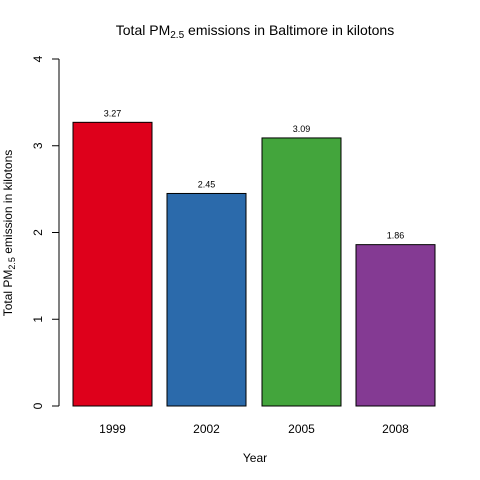 Image resolution: width=480 pixels, height=480 pixels. Describe the element at coordinates (206, 429) in the screenshot. I see `x-tick-label-2002: 2002` at that location.